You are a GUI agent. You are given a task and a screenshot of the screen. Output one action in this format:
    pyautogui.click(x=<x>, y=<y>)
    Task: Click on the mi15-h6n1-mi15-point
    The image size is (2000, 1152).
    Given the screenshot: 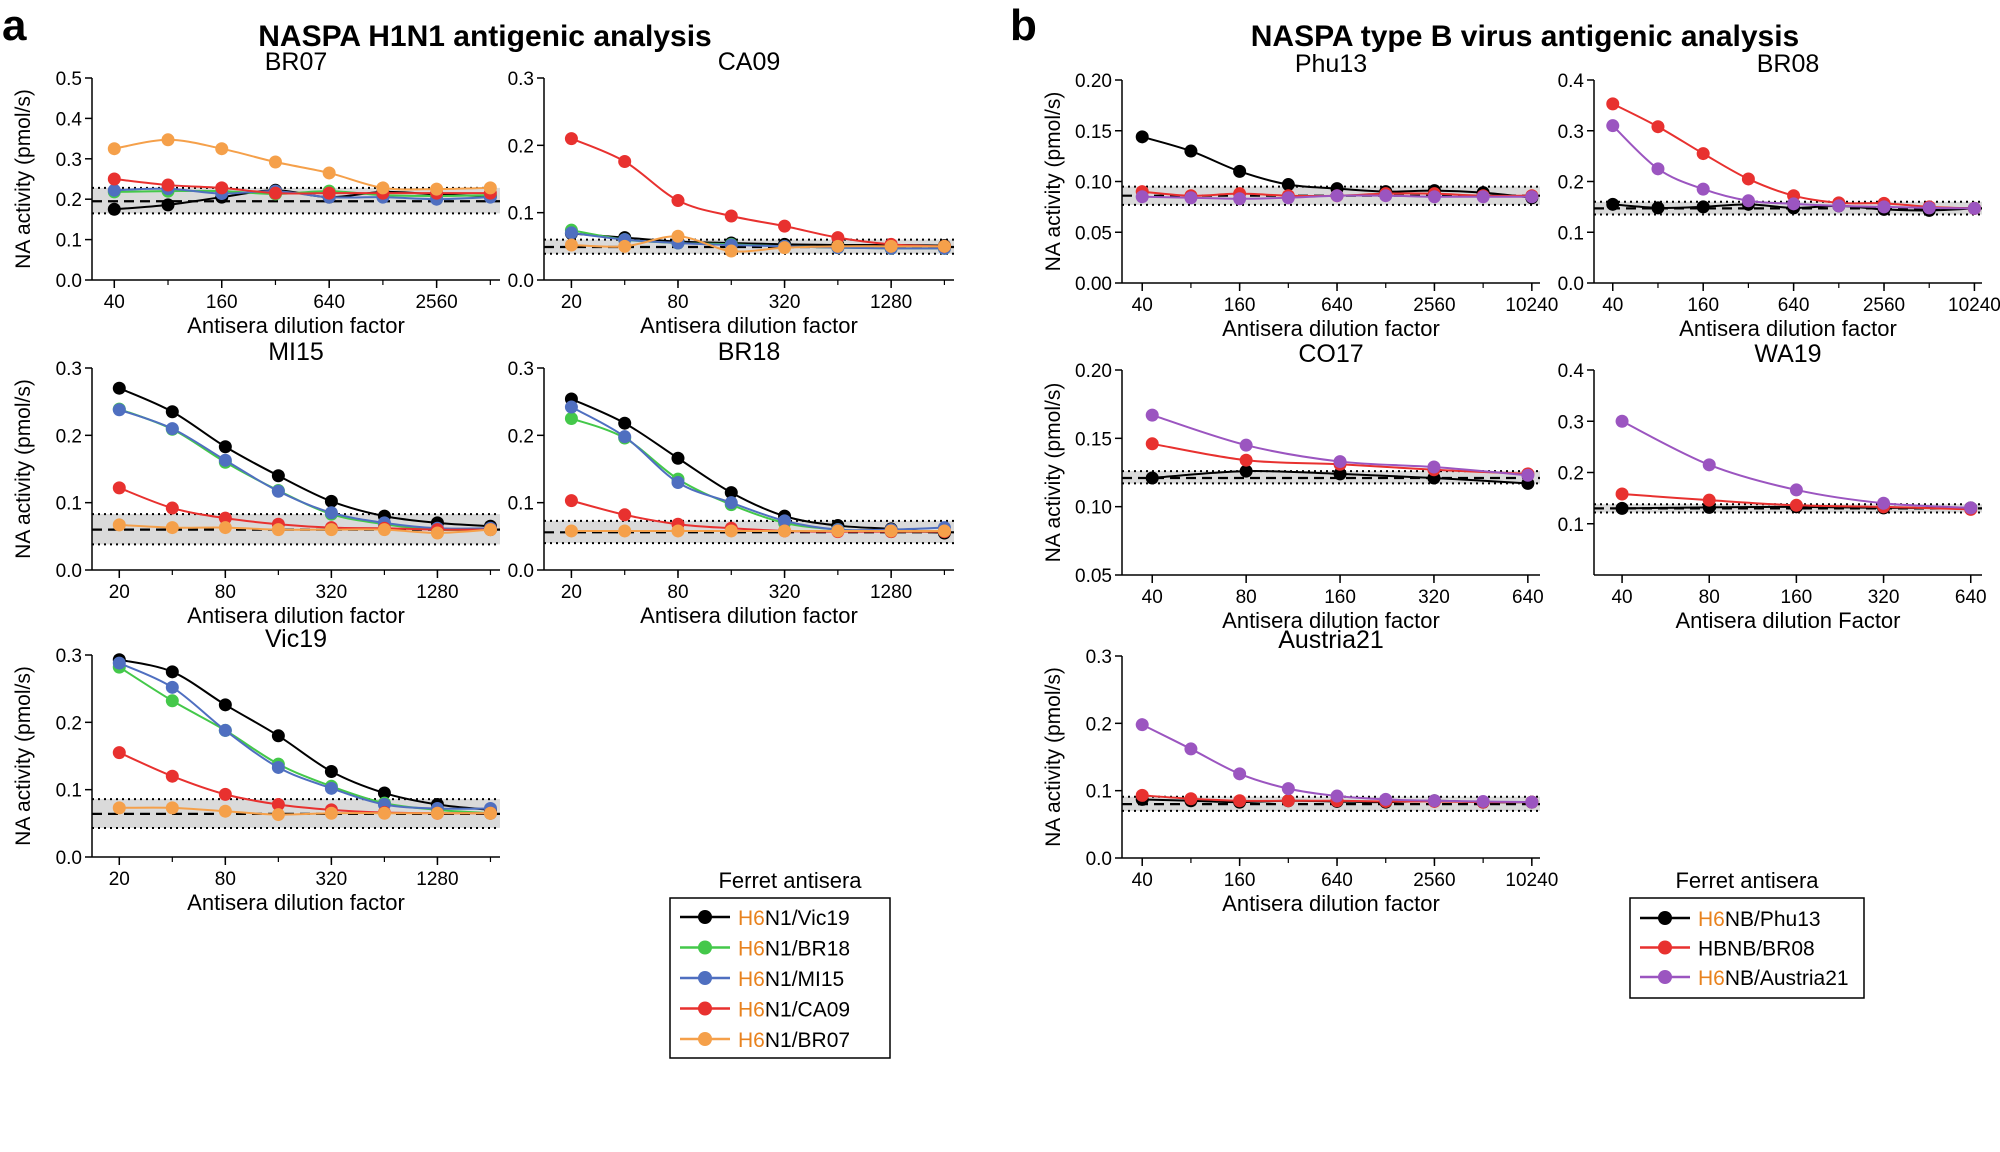 What is the action you would take?
    pyautogui.click(x=278, y=491)
    